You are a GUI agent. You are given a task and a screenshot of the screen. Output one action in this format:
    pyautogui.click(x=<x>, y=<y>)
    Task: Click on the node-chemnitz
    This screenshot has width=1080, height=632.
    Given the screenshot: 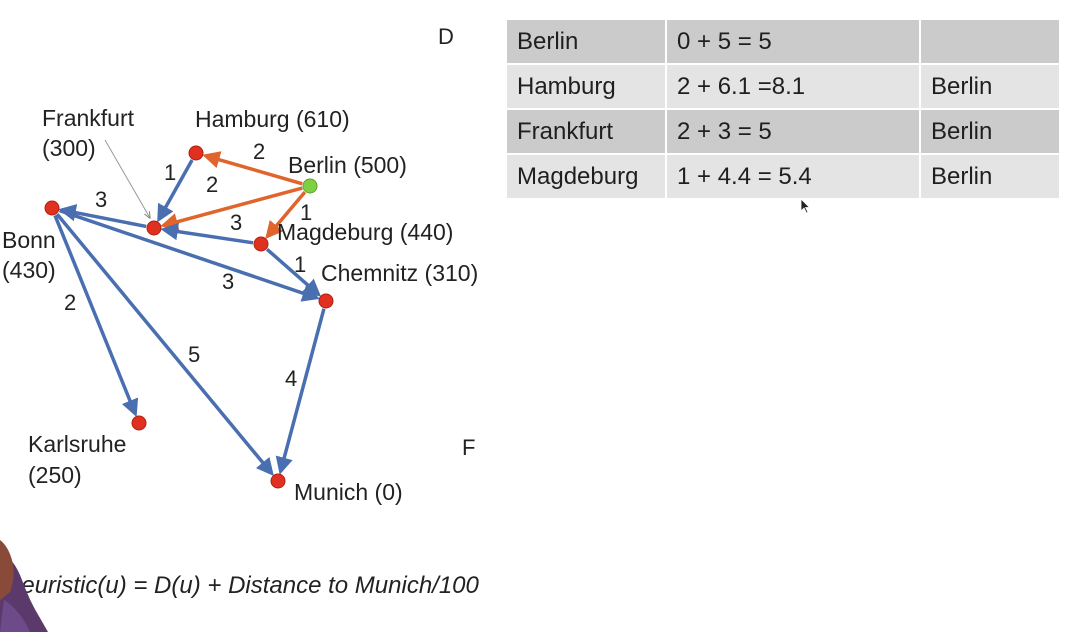 What is the action you would take?
    pyautogui.click(x=326, y=301)
    